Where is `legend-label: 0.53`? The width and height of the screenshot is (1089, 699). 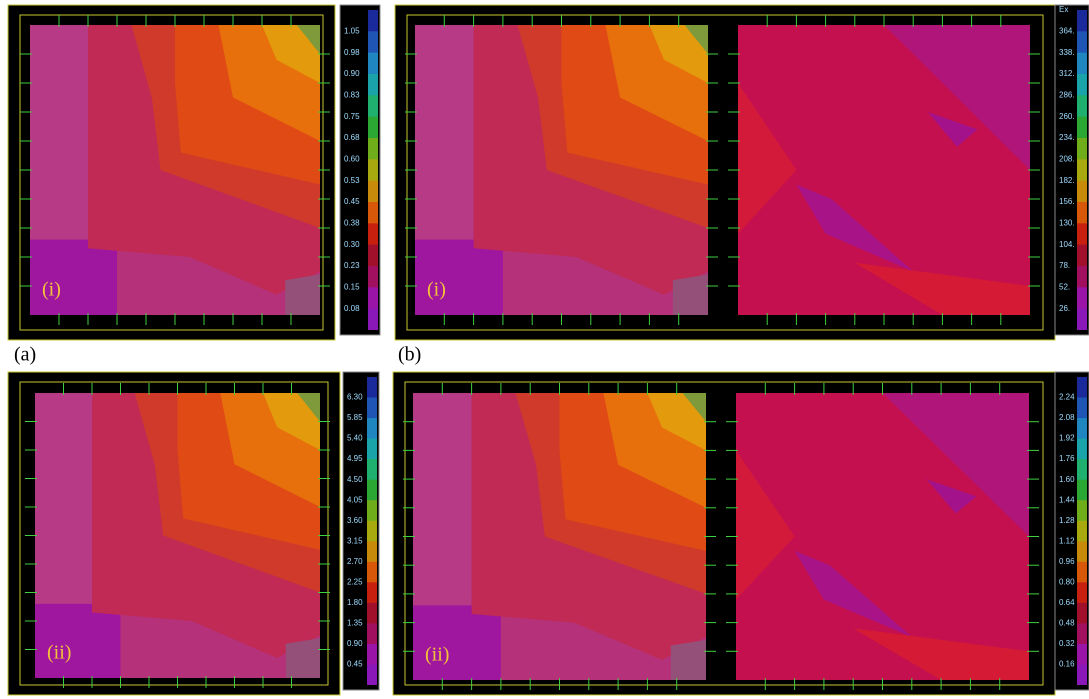
legend-label: 0.53 is located at coordinates (352, 180).